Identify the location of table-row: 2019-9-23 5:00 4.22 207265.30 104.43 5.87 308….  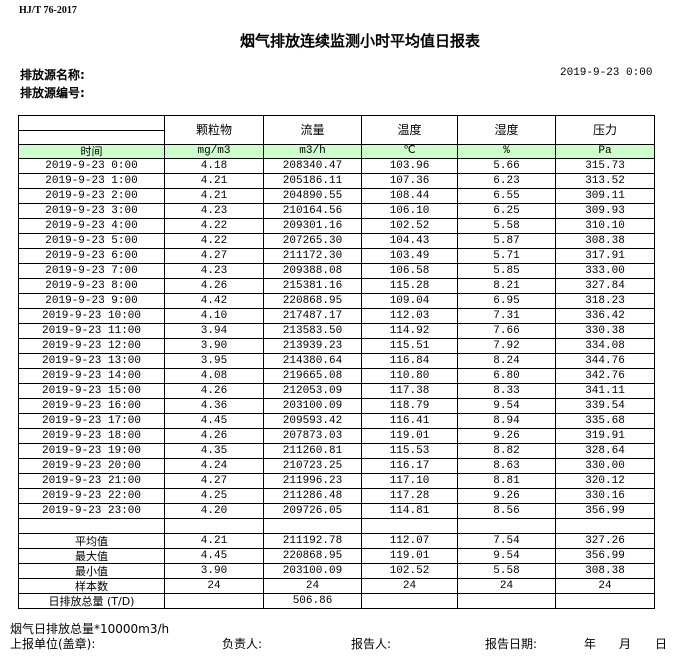
(336, 241).